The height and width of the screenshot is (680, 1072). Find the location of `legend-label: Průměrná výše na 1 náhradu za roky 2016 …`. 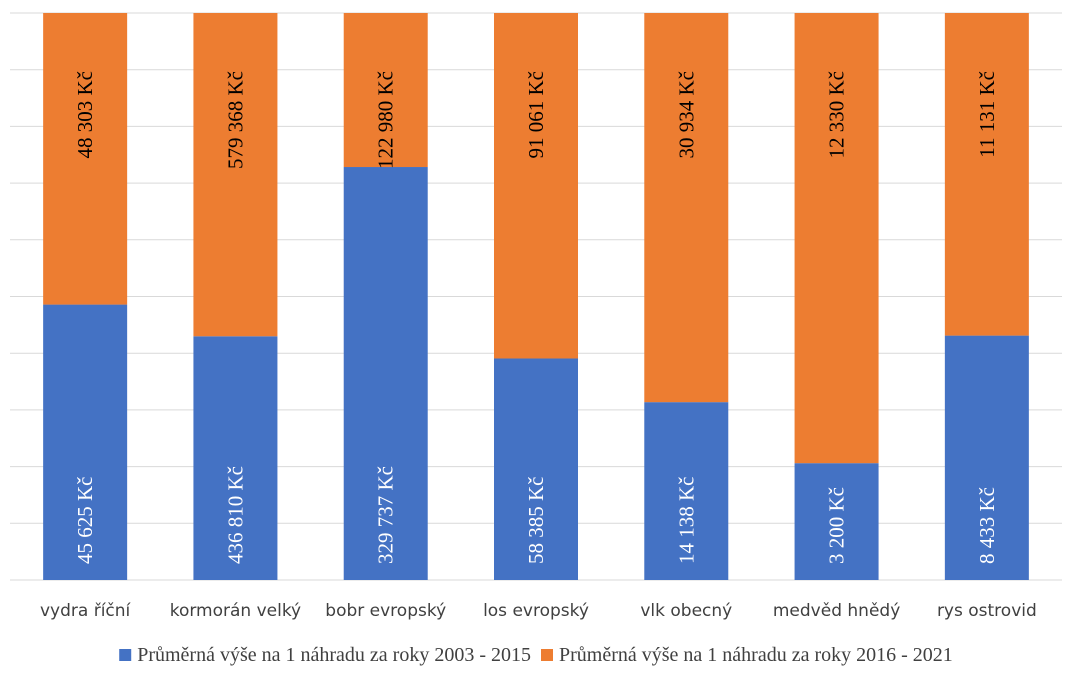

legend-label: Průměrná výše na 1 náhradu za roky 2016 … is located at coordinates (756, 655).